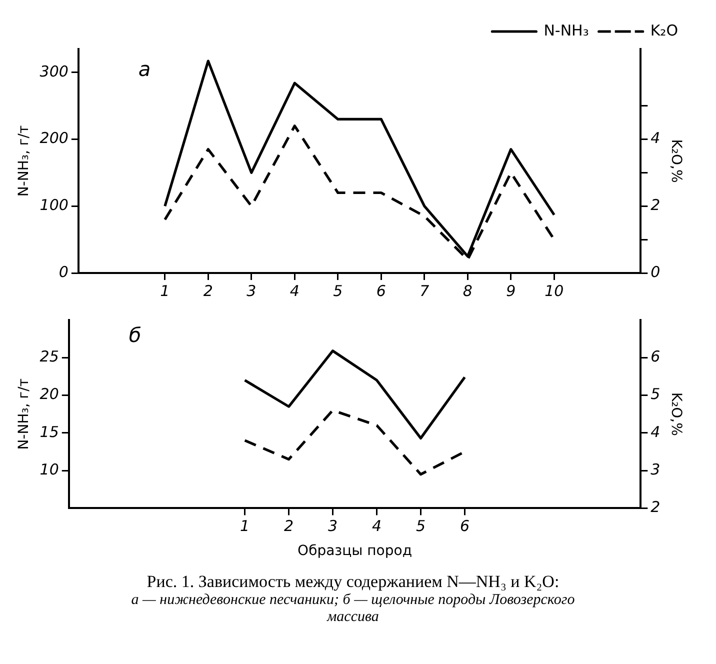 The height and width of the screenshot is (664, 716). Describe the element at coordinates (63, 271) in the screenshot. I see `y-tick-label: 0` at that location.